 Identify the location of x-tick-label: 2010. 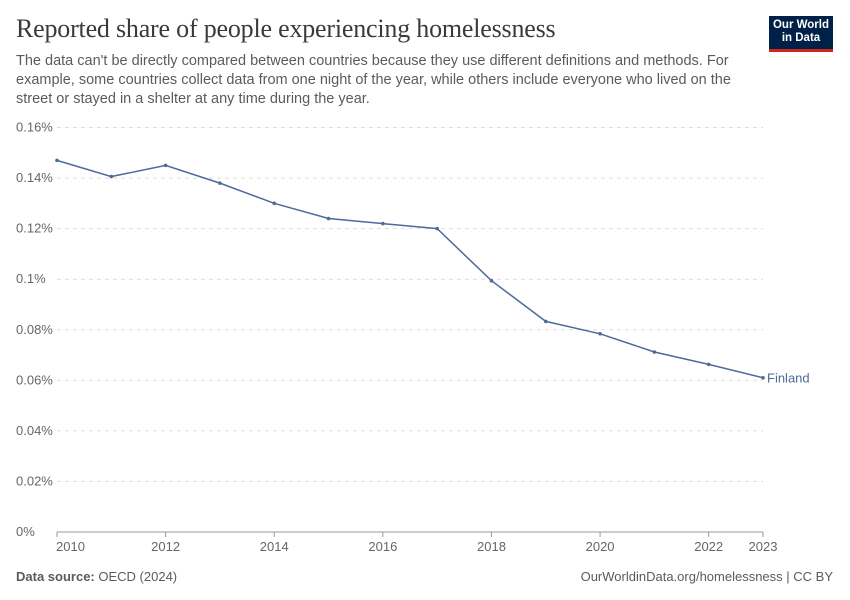
(70, 546).